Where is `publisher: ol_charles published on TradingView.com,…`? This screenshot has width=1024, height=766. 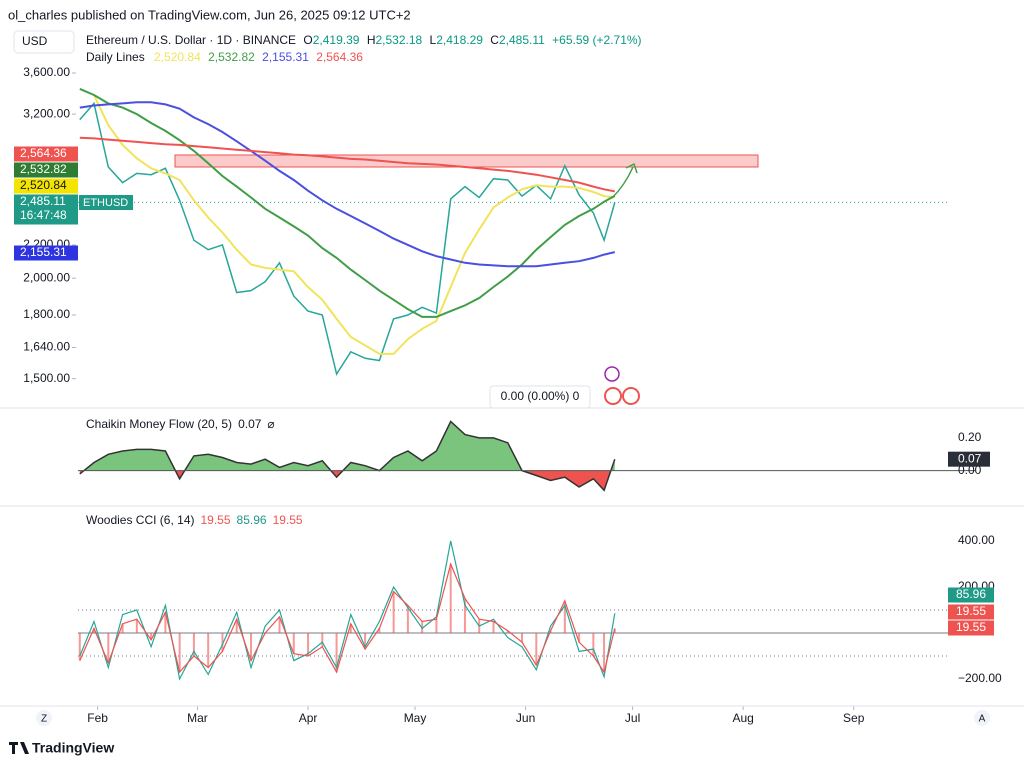
publisher: ol_charles published on TradingView.com,… is located at coordinates (209, 14).